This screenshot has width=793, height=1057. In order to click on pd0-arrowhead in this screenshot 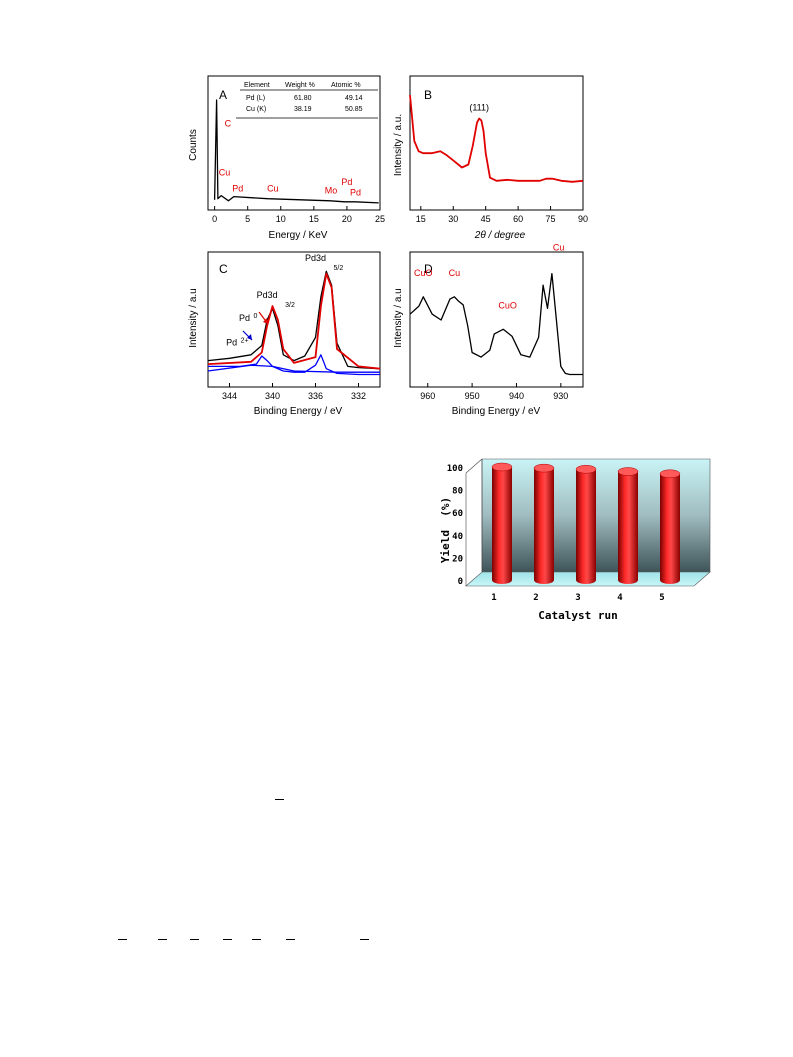, I will do `click(265, 321)`.